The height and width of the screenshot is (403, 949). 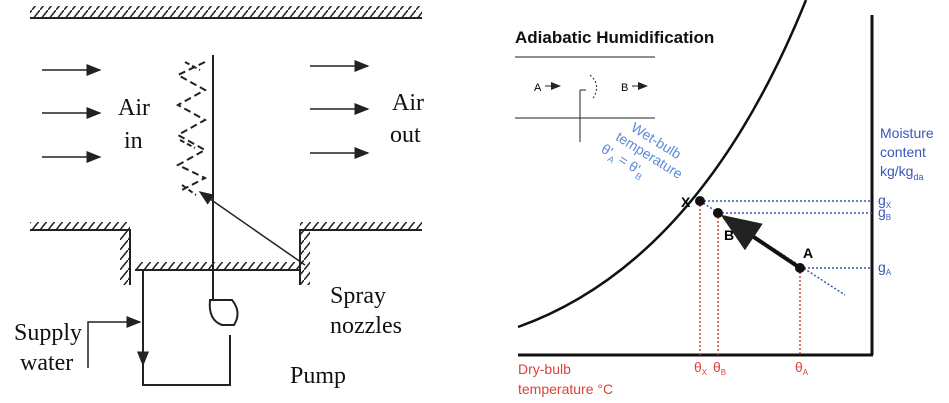 I want to click on label: Pump, so click(x=318, y=376).